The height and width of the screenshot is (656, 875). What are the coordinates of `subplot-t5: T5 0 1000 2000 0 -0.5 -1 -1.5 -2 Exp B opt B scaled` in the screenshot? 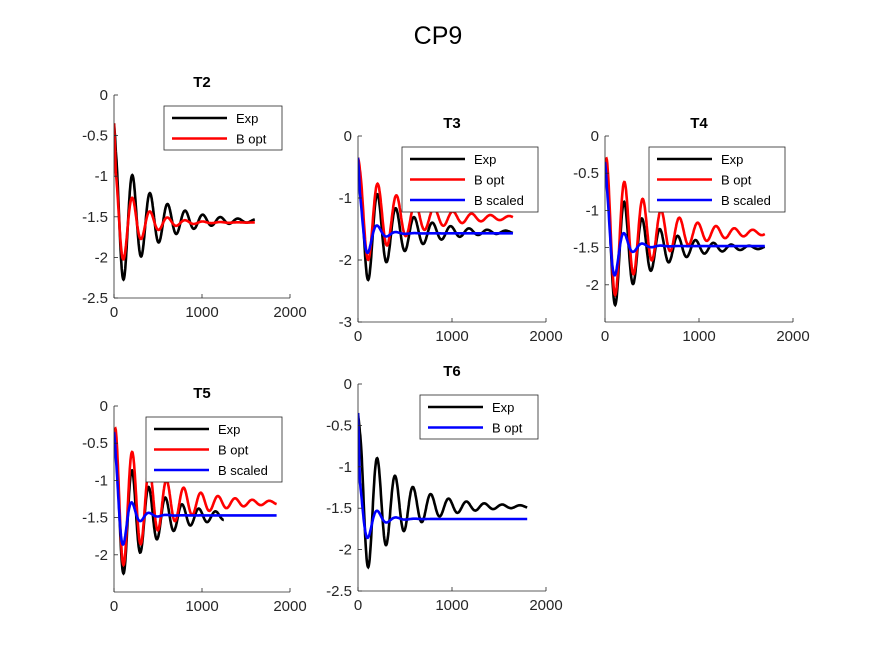 It's located at (194, 500).